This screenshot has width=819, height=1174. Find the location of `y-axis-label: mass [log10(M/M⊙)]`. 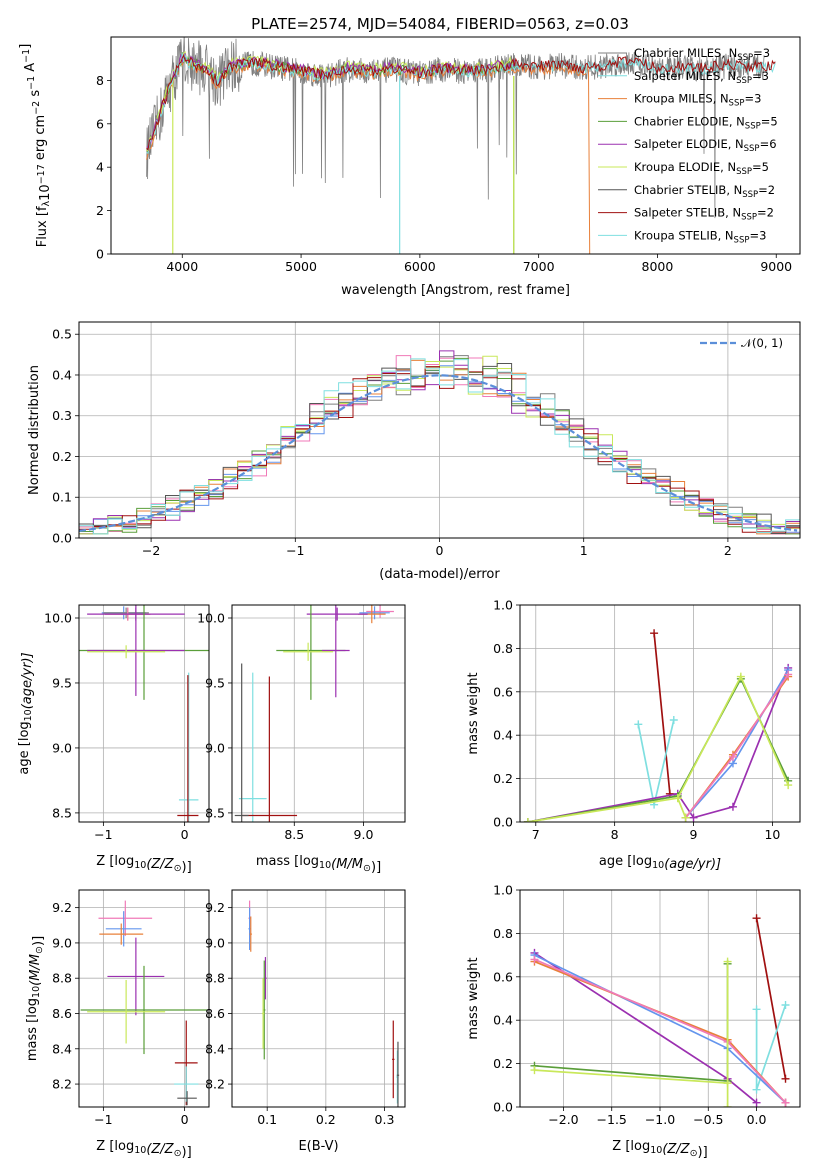

y-axis-label: mass [log10(M/M⊙)] is located at coordinates (35, 998).